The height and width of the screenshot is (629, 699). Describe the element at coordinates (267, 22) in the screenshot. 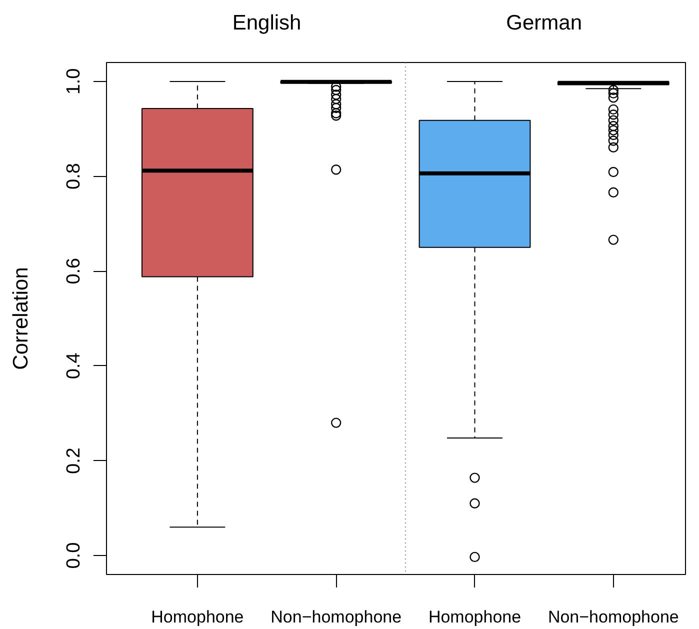

I see `text: English` at that location.